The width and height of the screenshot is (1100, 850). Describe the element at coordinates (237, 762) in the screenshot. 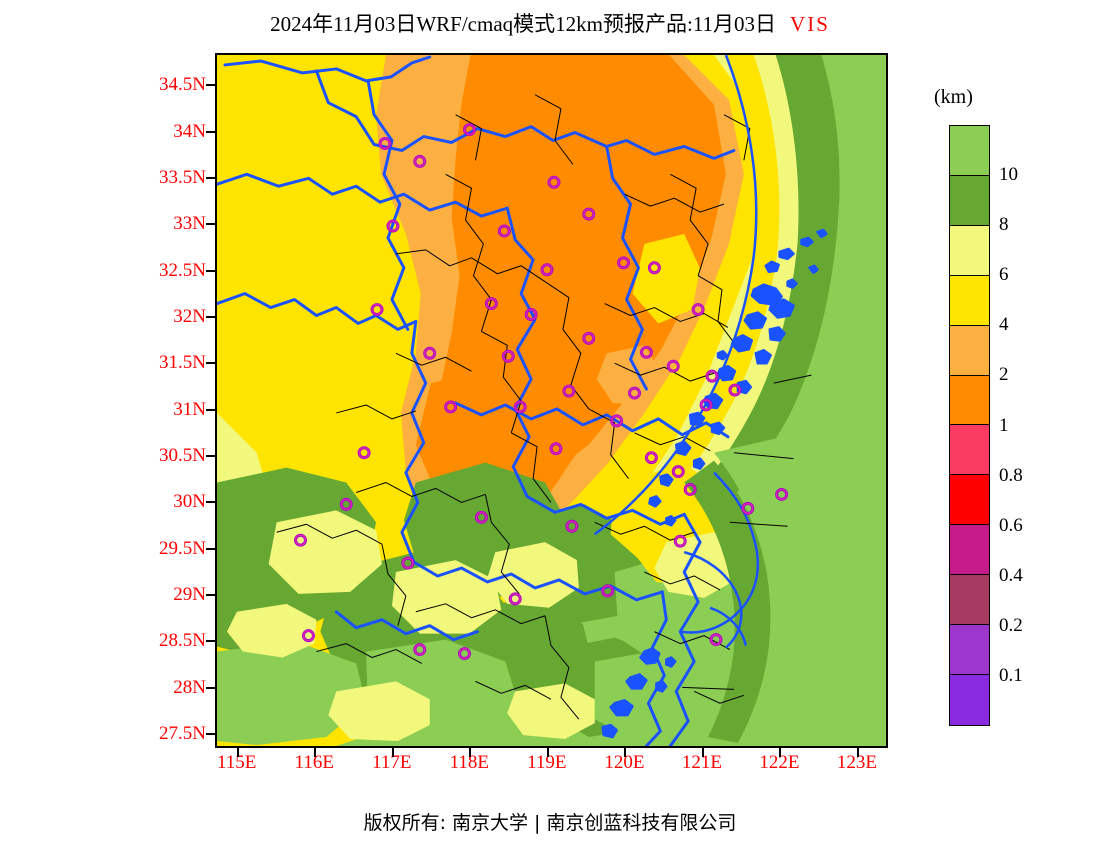

I see `x-axis-tick-label: 115E` at that location.